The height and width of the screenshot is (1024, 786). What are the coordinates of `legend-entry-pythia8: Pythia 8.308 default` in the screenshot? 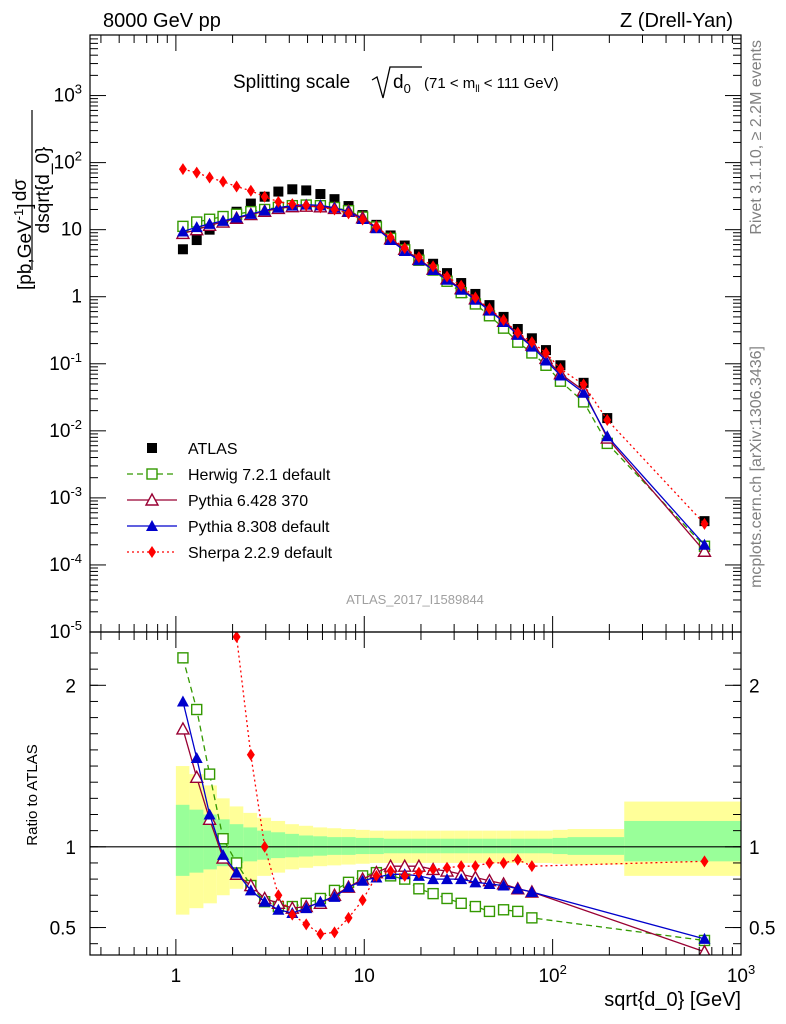 It's located at (228, 527).